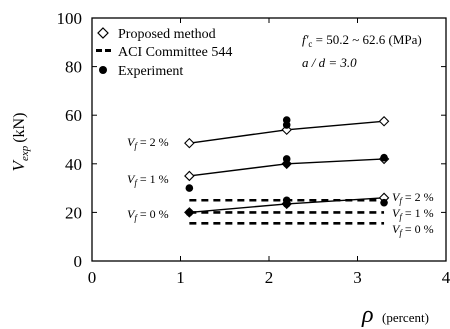 The image size is (450, 329). I want to click on legend-dash-marker, so click(103, 50).